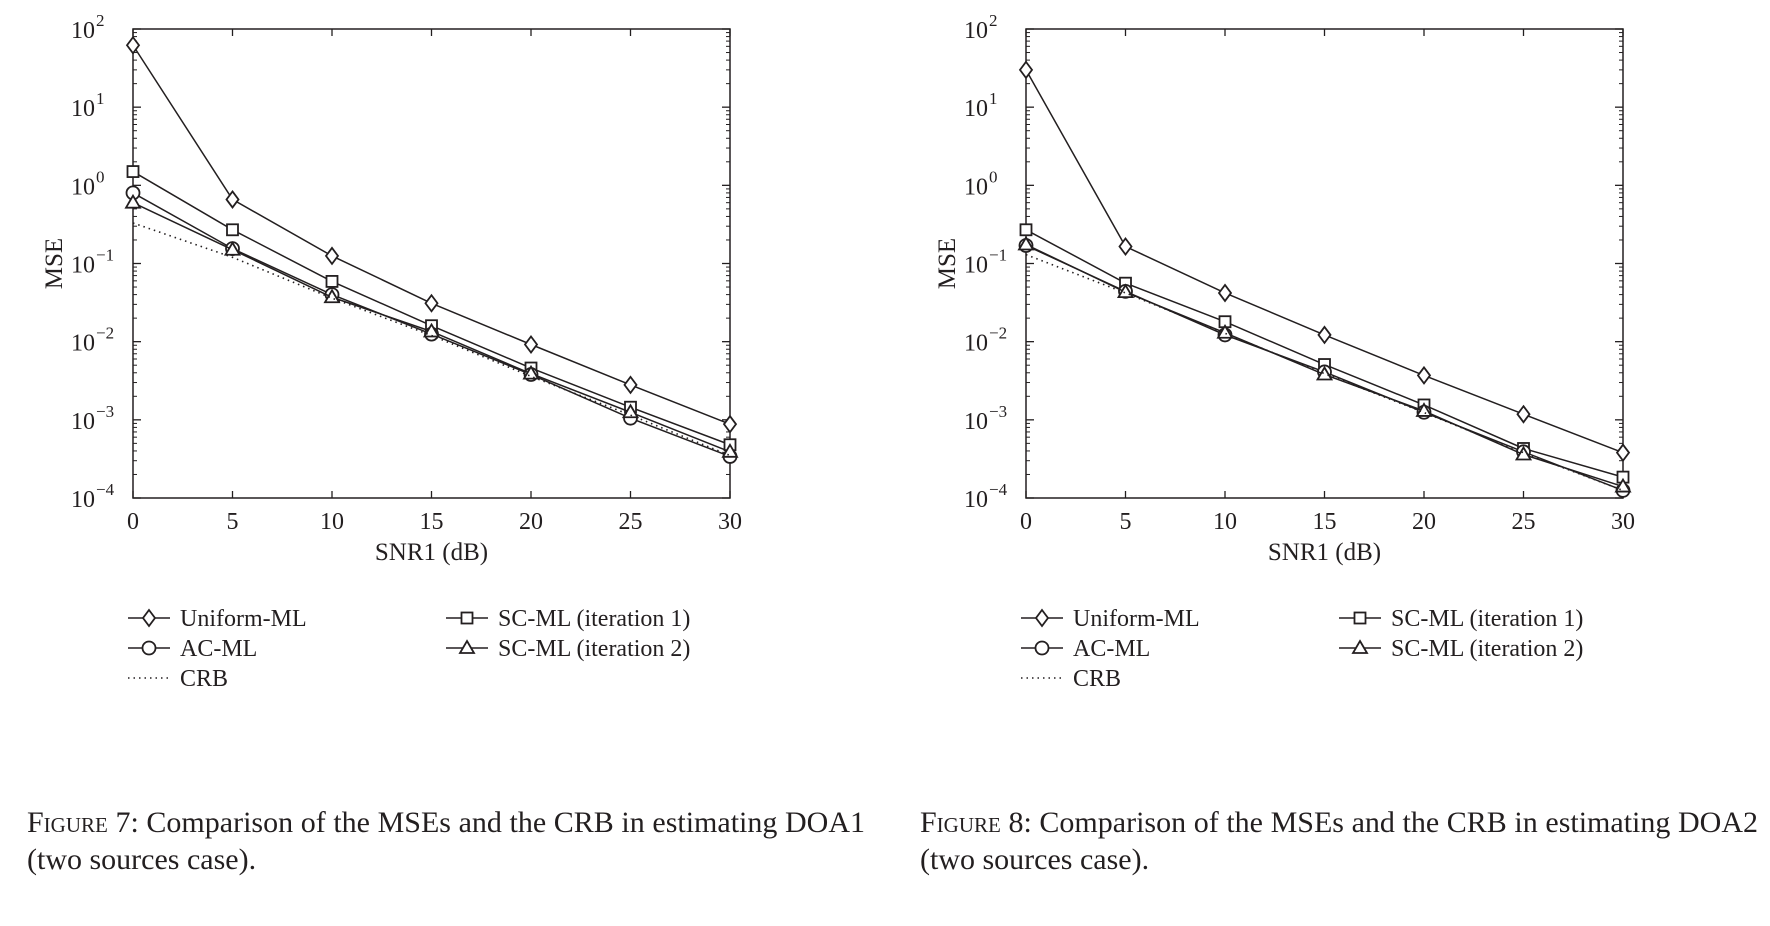 The image size is (1770, 926). What do you see at coordinates (730, 522) in the screenshot?
I see `x-tick-label: 30` at bounding box center [730, 522].